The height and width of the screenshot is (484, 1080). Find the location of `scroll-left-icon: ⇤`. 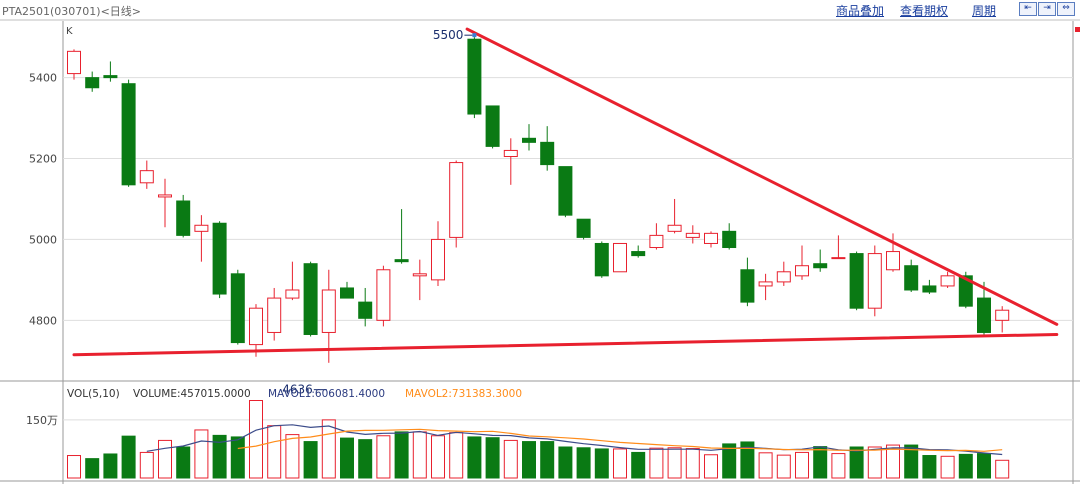

scroll-left-icon: ⇤ is located at coordinates (1028, 9).